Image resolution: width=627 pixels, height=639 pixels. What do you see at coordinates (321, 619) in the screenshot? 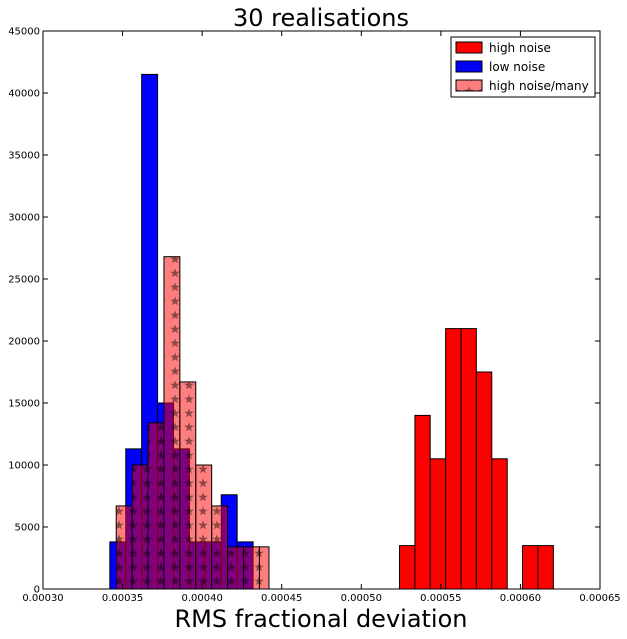
I see `x-axis-title: RMS fractional deviation` at bounding box center [321, 619].